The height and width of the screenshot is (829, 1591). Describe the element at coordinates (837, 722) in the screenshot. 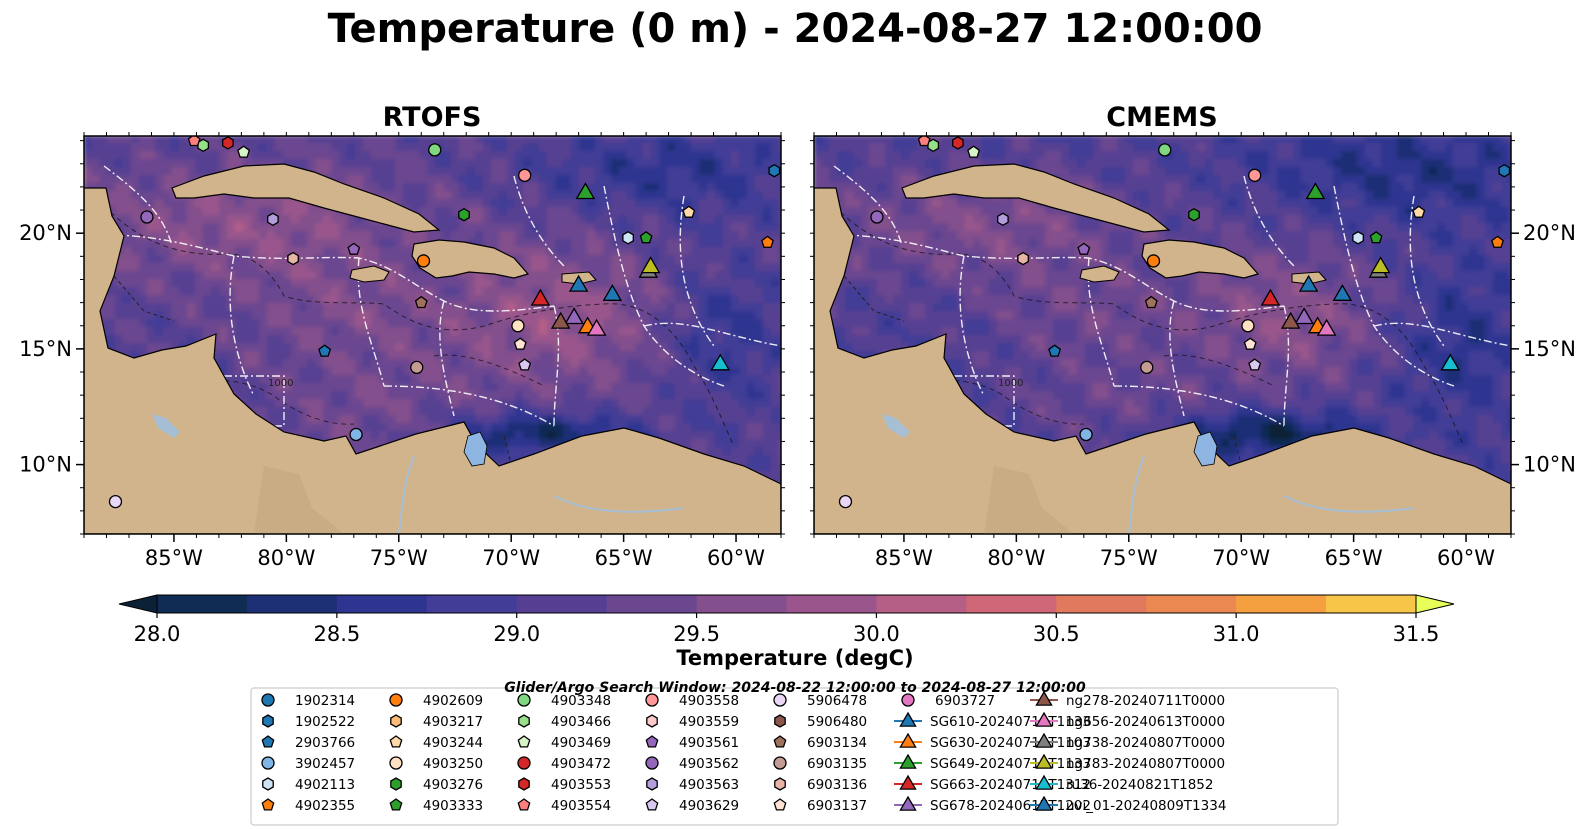

I see `legend-label: 5906480` at that location.